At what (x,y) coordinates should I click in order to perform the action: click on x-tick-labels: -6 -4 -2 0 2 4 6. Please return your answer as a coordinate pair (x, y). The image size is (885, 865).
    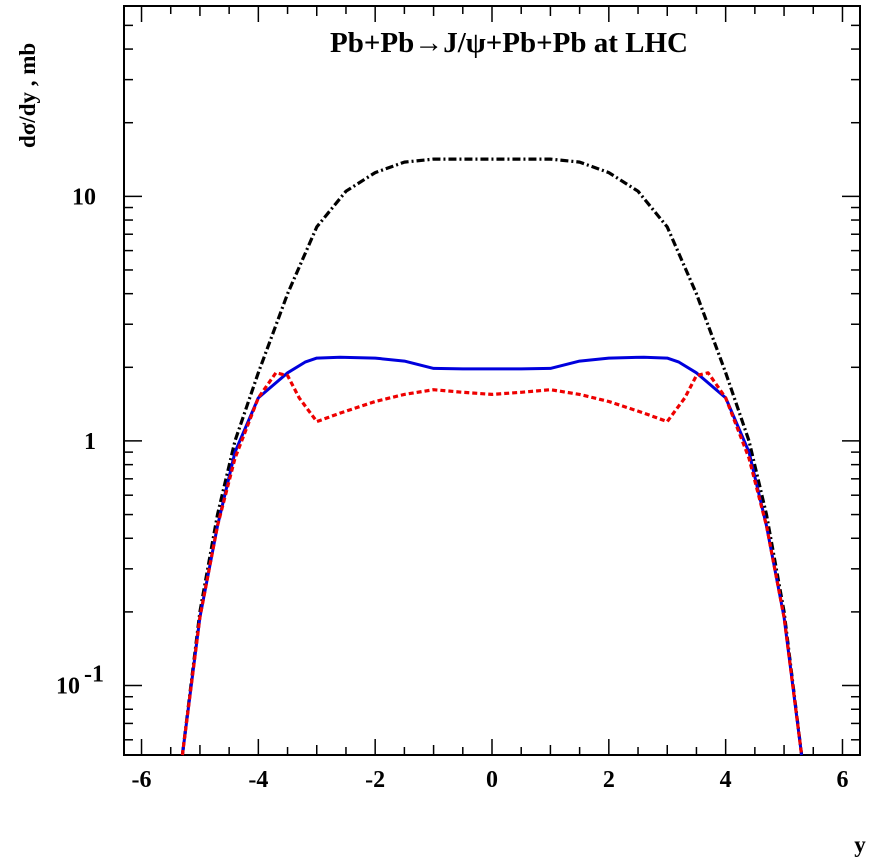
    Looking at the image, I should click on (490, 780).